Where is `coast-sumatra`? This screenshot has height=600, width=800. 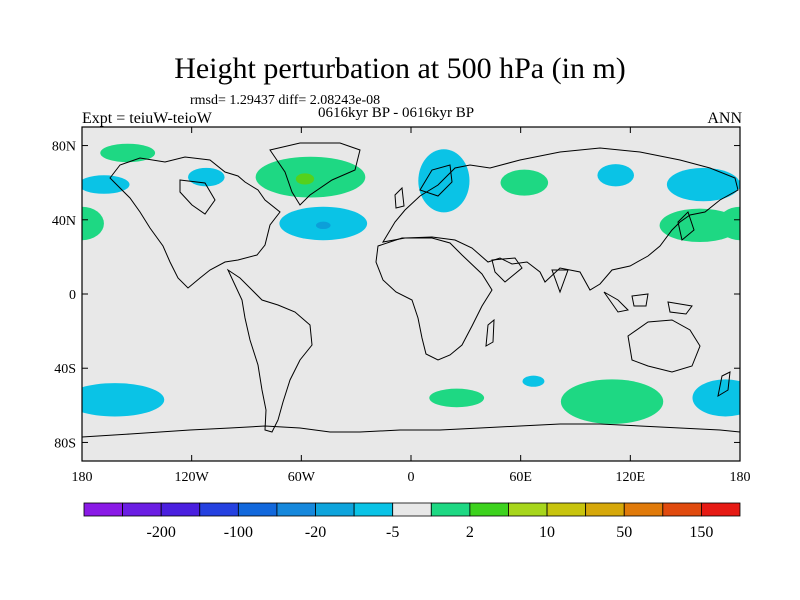
coast-sumatra is located at coordinates (616, 302).